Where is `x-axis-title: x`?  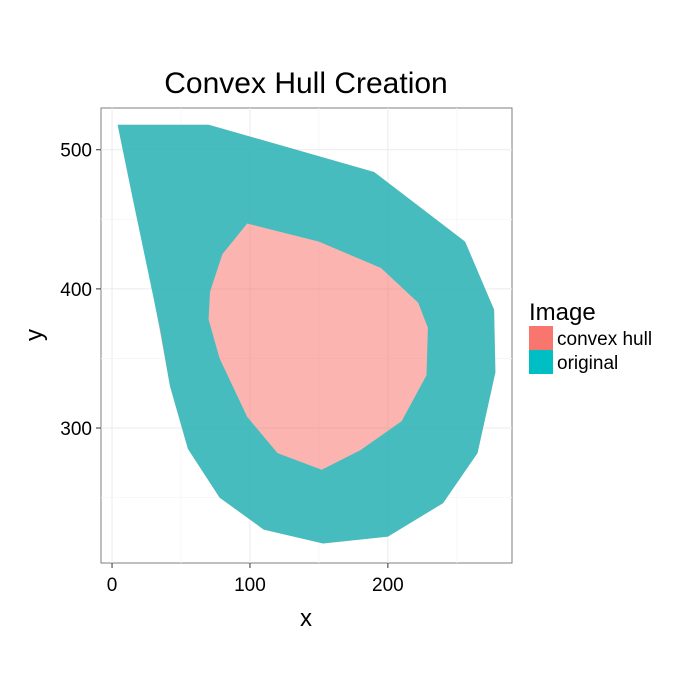
x-axis-title: x is located at coordinates (306, 618).